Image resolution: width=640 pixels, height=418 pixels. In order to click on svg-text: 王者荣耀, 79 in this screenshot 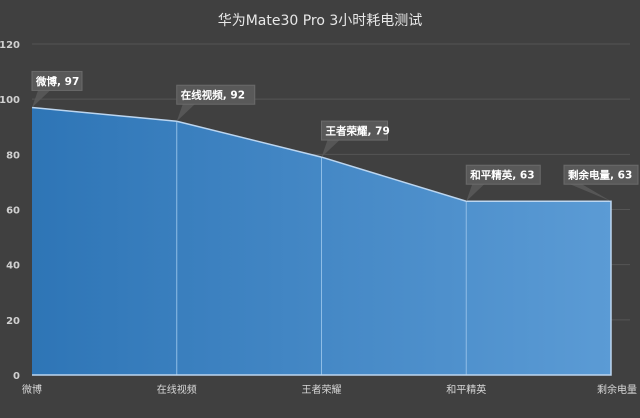, I will do `click(358, 131)`.